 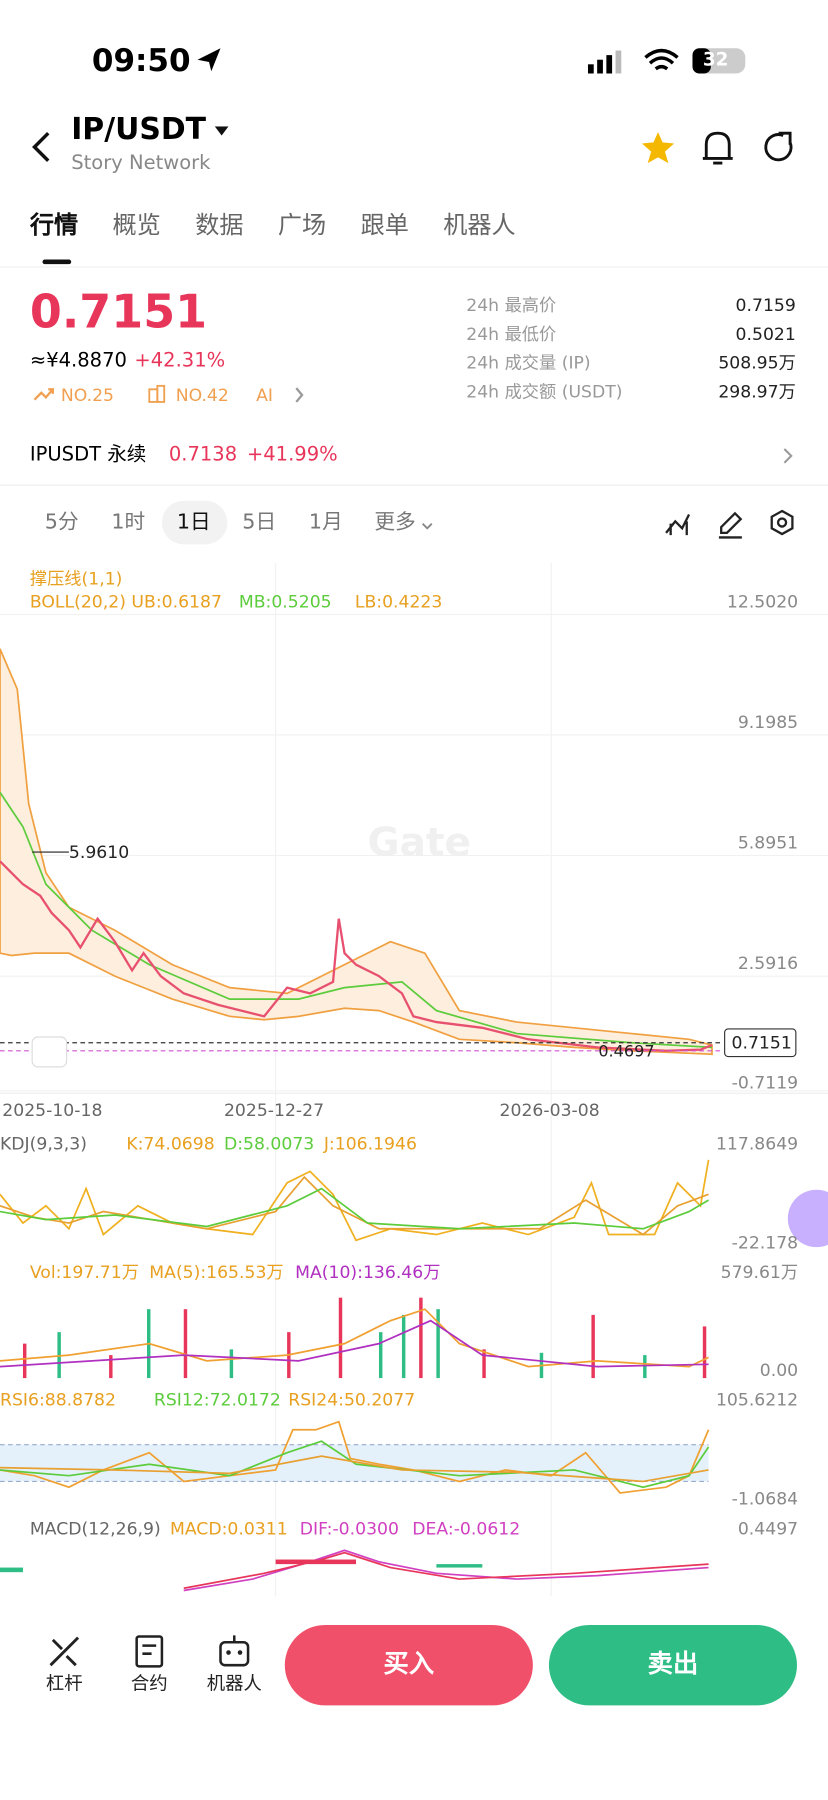 I want to click on kdj-axis: -22.178, so click(x=765, y=1242).